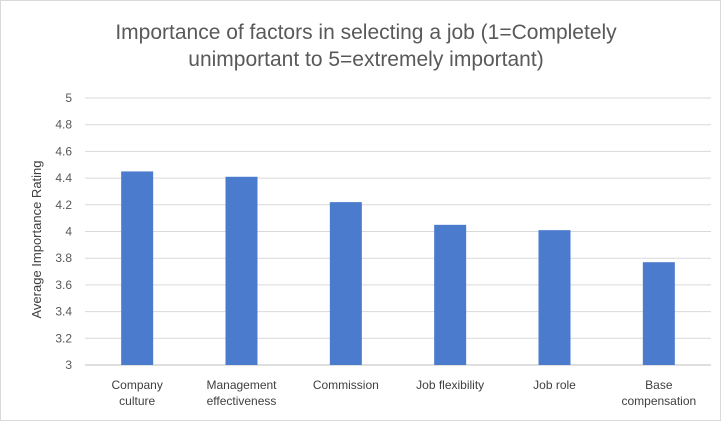 The image size is (721, 421). What do you see at coordinates (68, 365) in the screenshot?
I see `y-tick-label: 3` at bounding box center [68, 365].